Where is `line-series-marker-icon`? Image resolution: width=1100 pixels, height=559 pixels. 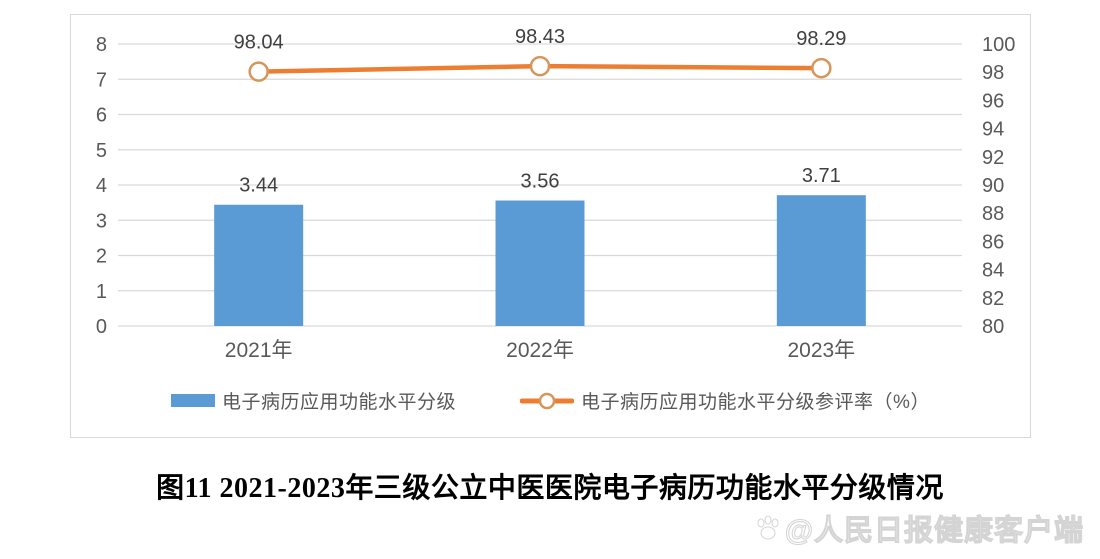
line-series-marker-icon is located at coordinates (547, 400).